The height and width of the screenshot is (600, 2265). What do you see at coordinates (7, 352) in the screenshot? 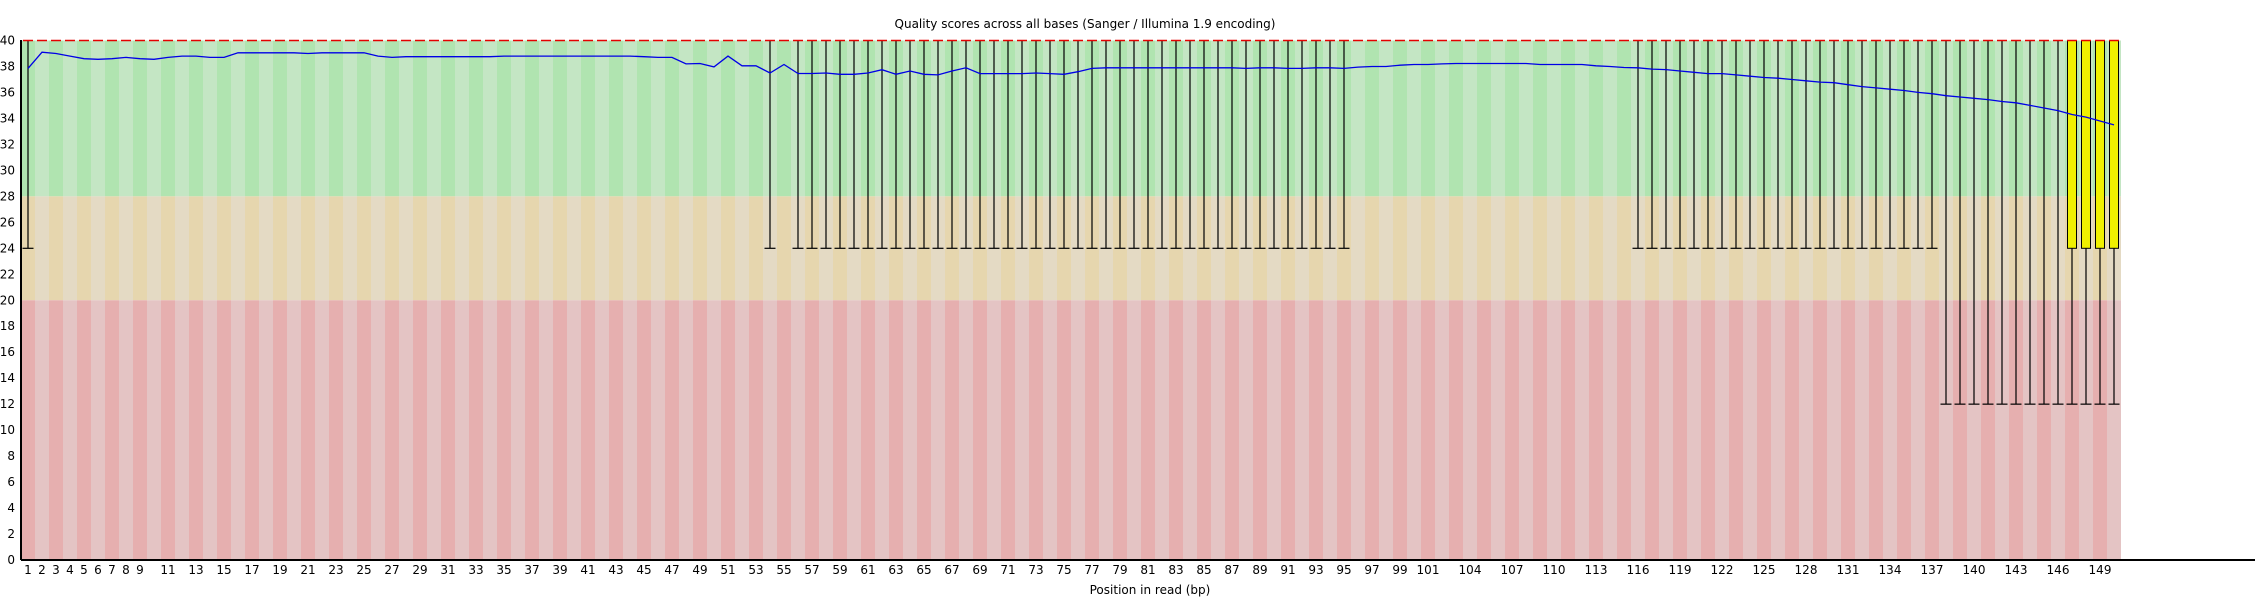
I see `y-tick-label: 16` at bounding box center [7, 352].